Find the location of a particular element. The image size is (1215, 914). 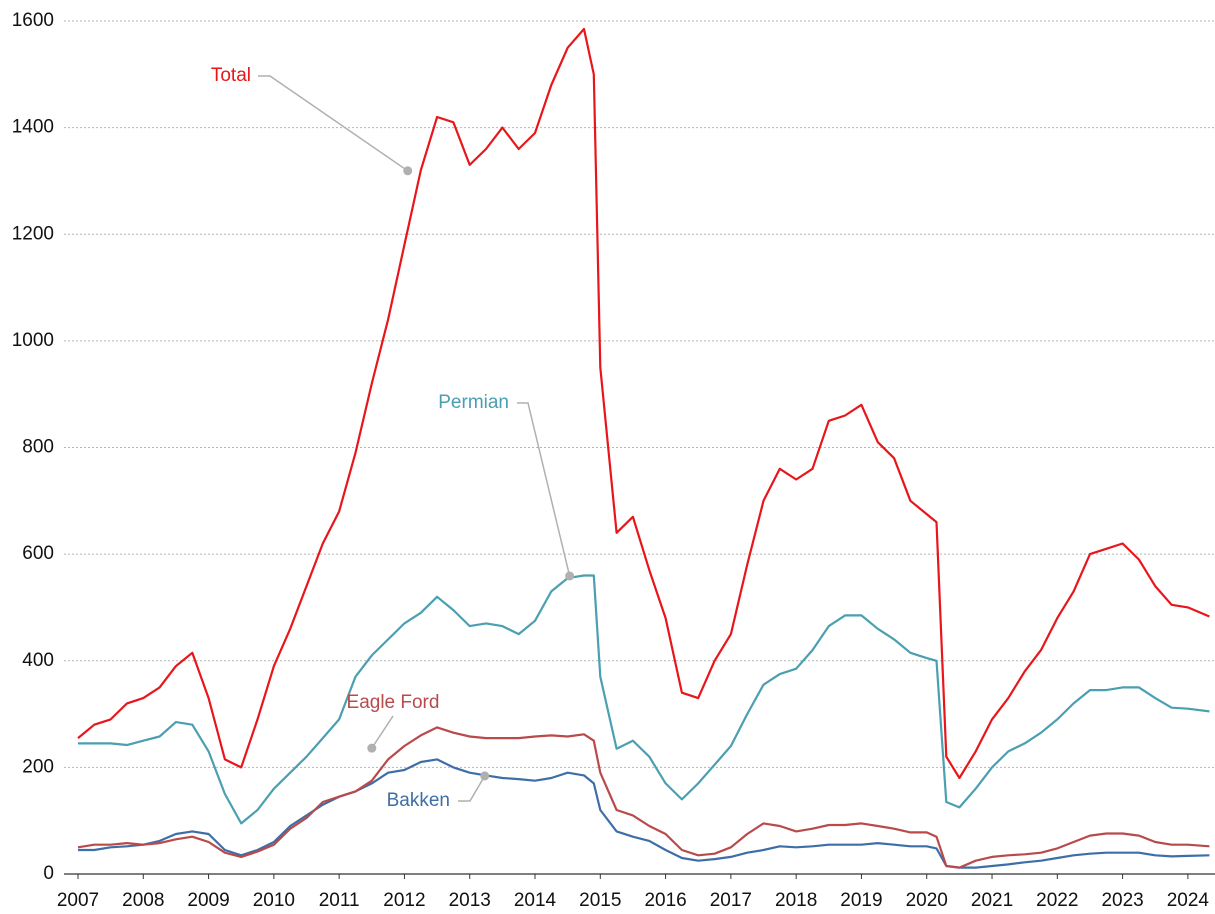

y-tick-label: 400 is located at coordinates (38, 660).